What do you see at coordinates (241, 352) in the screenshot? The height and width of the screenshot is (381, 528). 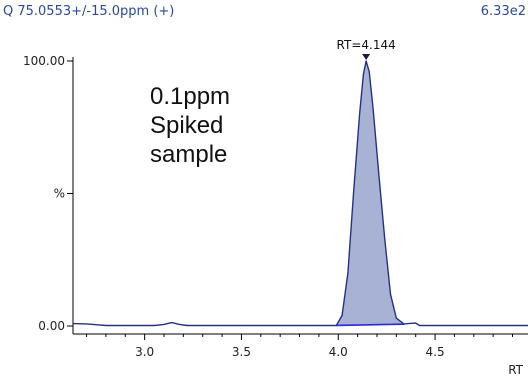 I see `x-tick-label: 3.5` at bounding box center [241, 352].